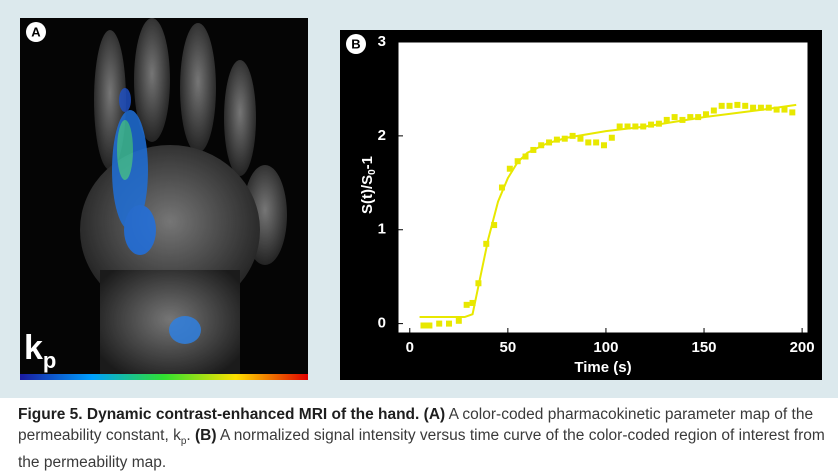 The image size is (838, 475). Describe the element at coordinates (367, 162) in the screenshot. I see `y-label-end: -1` at that location.